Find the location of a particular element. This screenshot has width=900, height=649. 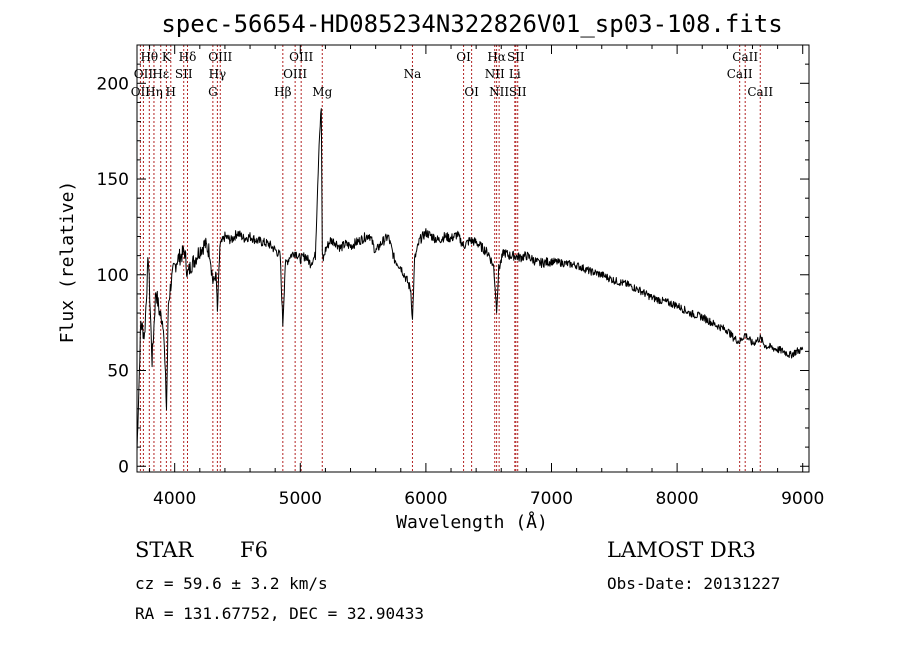

x-axis-label: Wavelength (Å) is located at coordinates (472, 522).